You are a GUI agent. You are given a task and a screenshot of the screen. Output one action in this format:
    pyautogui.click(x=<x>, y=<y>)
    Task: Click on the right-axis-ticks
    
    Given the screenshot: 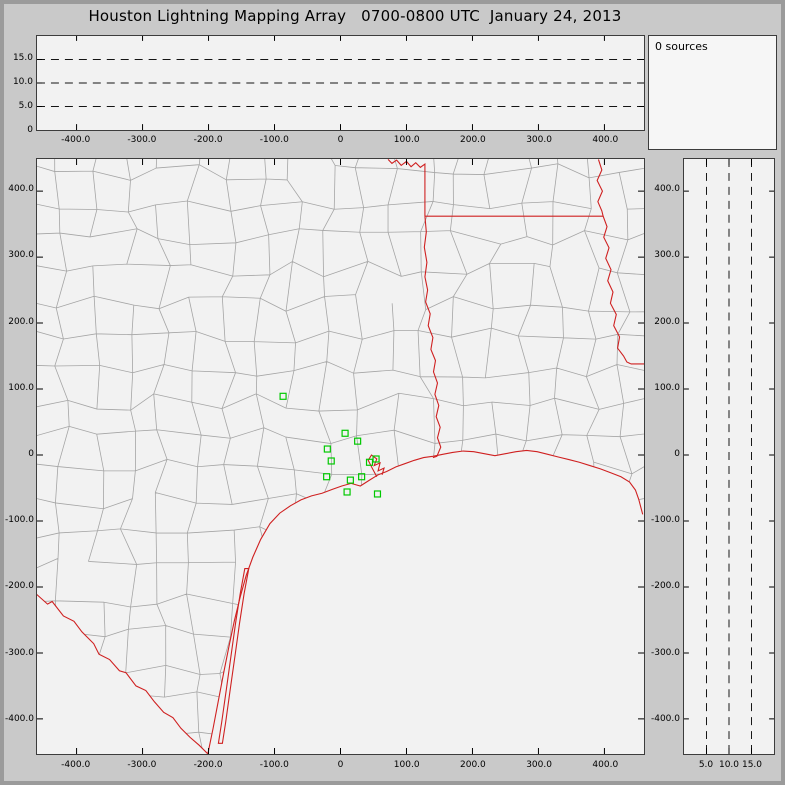 What is the action you would take?
    pyautogui.click(x=729, y=456)
    